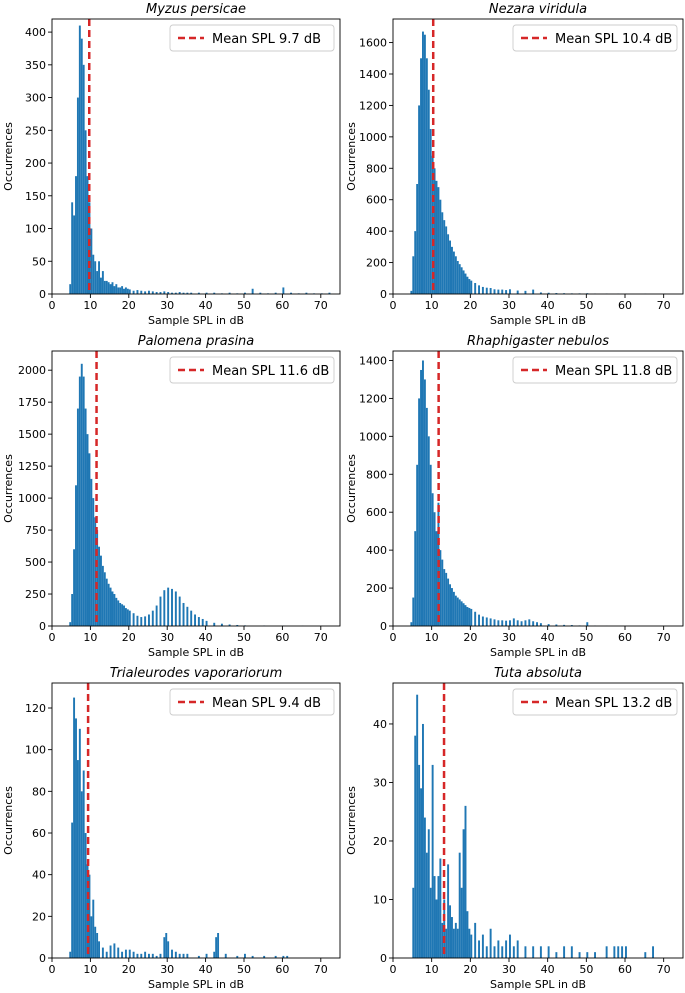  Describe the element at coordinates (32, 370) in the screenshot. I see `y-tick-label: 2000` at that location.